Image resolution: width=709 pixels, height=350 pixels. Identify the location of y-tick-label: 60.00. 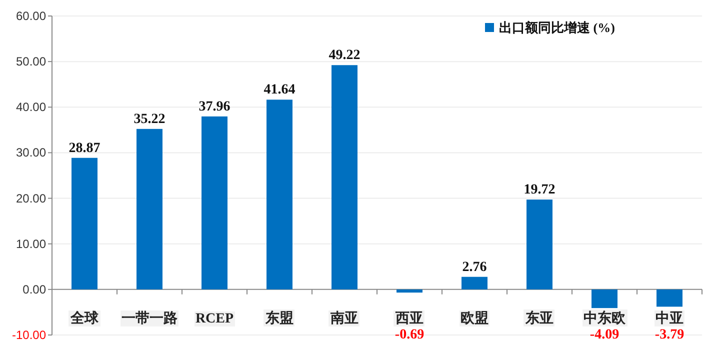
(31, 16).